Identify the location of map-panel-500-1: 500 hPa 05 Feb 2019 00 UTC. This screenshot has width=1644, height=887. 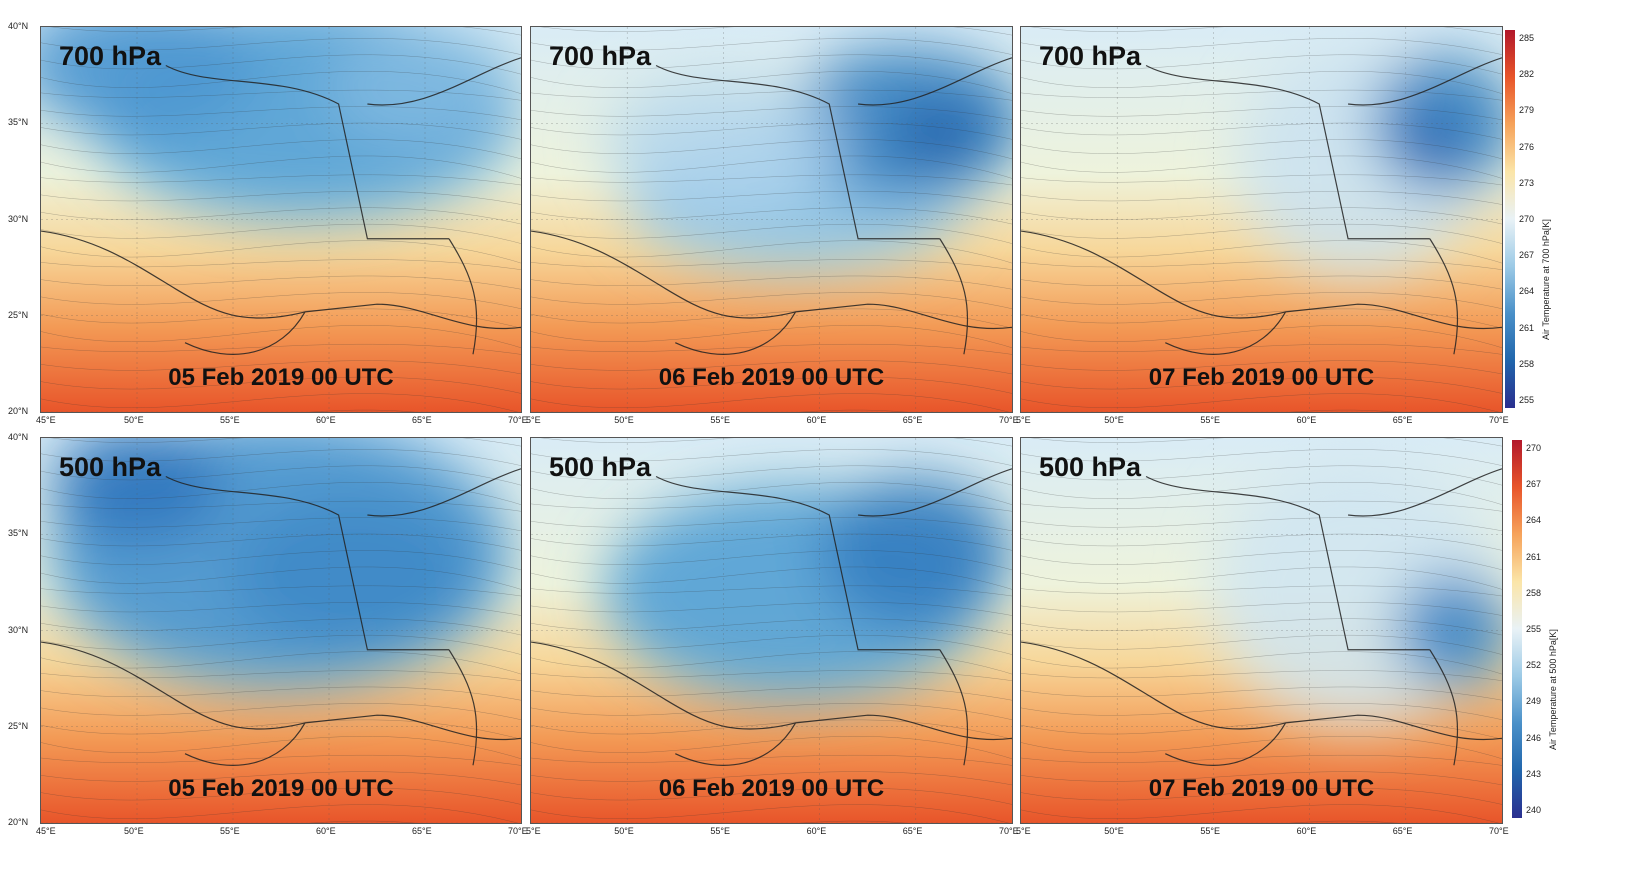
(281, 630).